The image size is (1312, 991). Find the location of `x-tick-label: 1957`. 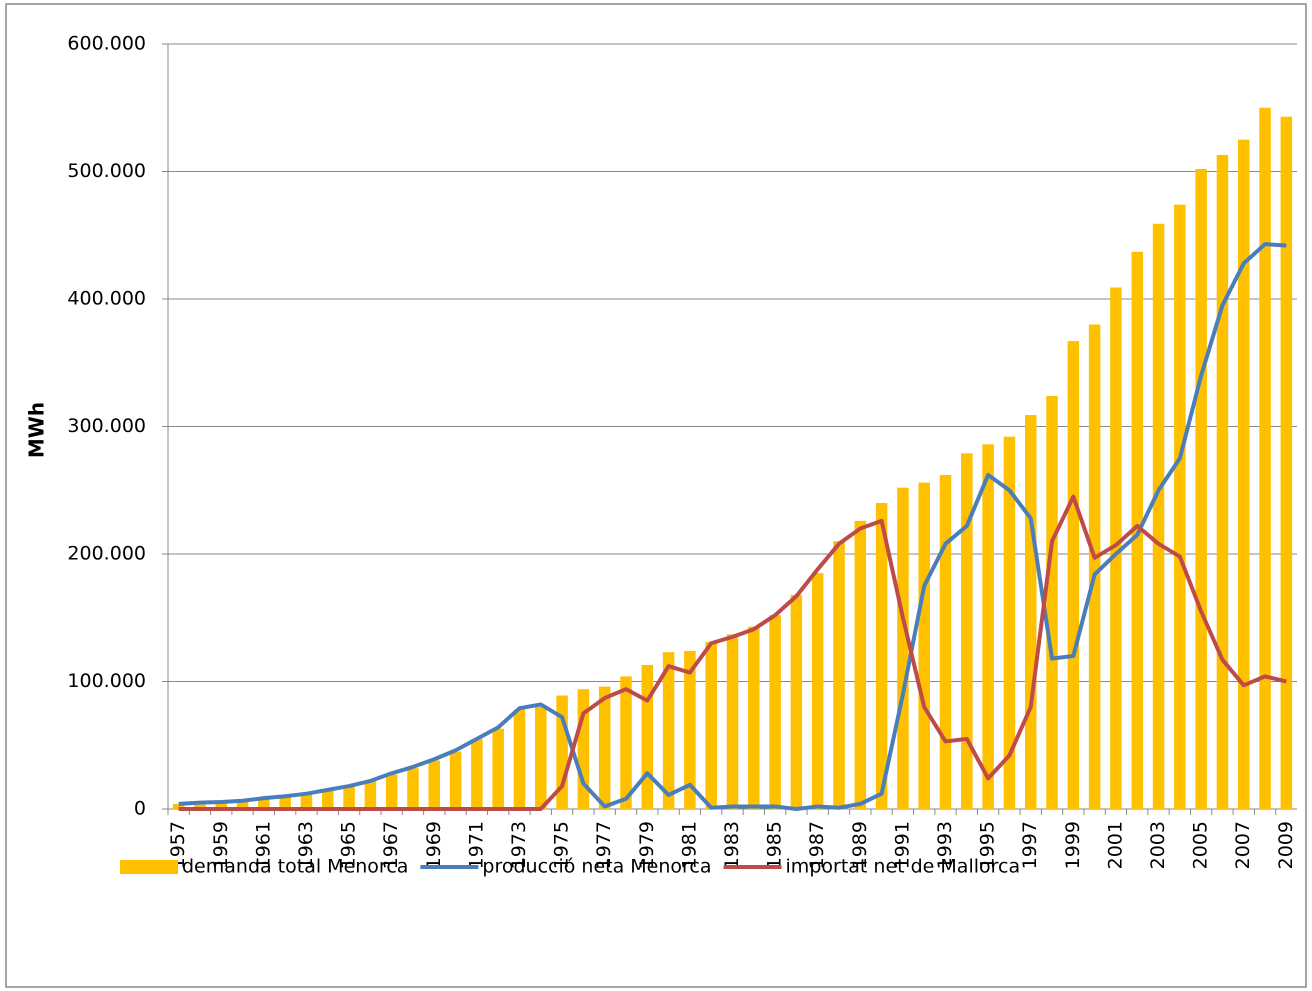

x-tick-label: 1957 is located at coordinates (178, 845).